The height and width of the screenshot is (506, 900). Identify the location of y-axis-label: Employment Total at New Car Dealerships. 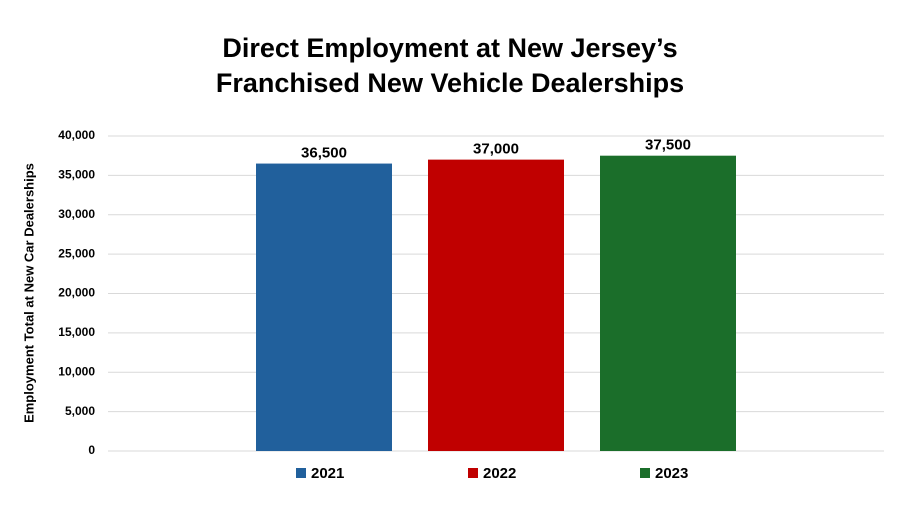
(28, 293).